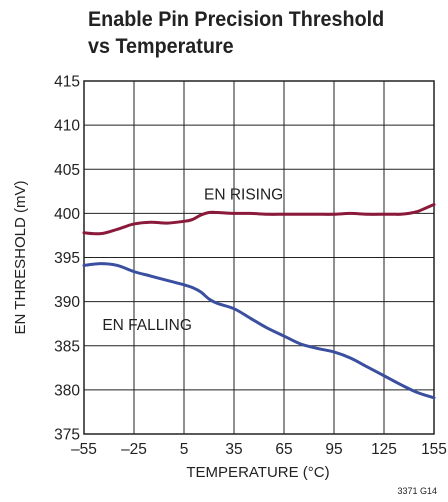  Describe the element at coordinates (67, 435) in the screenshot. I see `y-tick-label: 375` at that location.